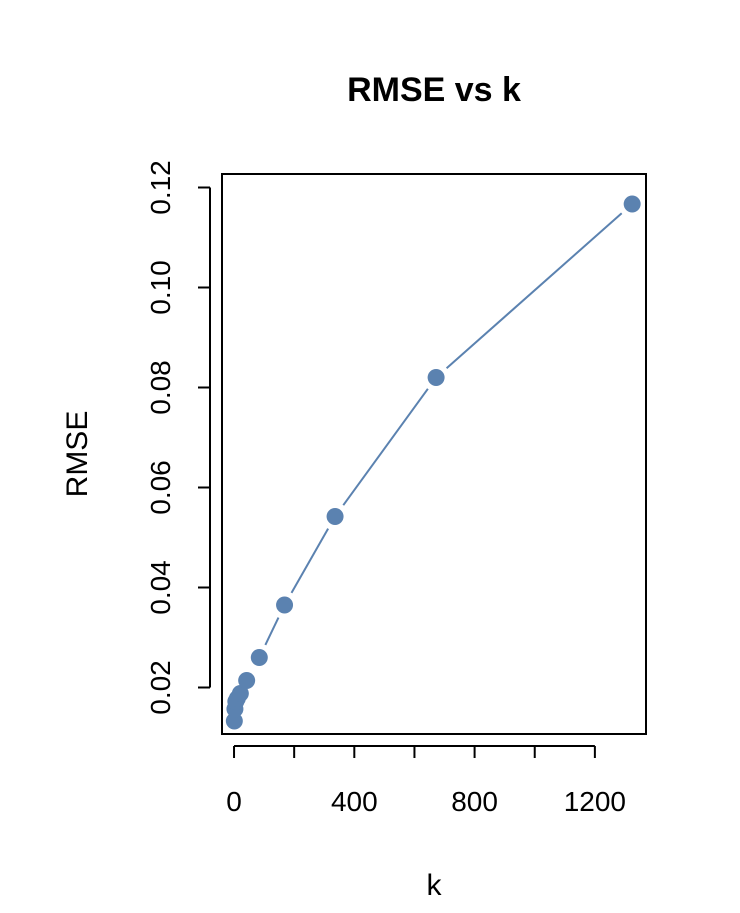 The width and height of the screenshot is (740, 913). I want to click on x-axis: 0 400 800 1200, so click(426, 781).